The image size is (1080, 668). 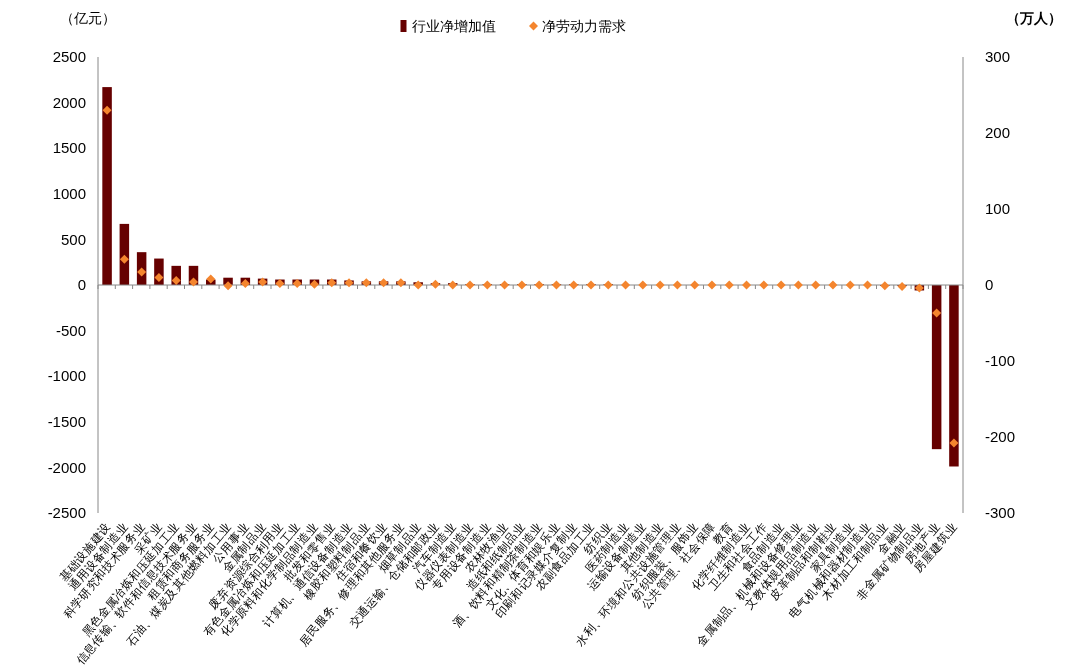 I want to click on y-tick-label: 2000, so click(x=69, y=102).